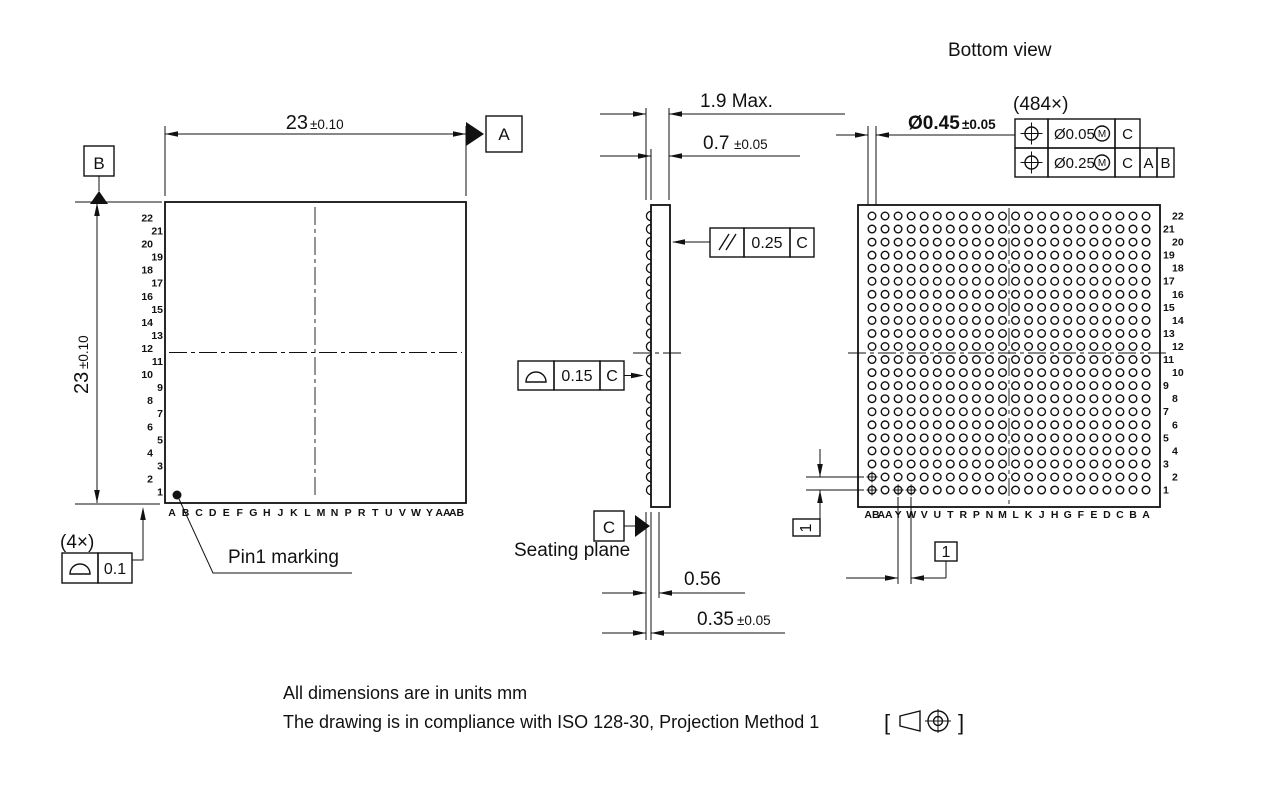  Describe the element at coordinates (1169, 308) in the screenshot. I see `row-number-label: 15` at that location.